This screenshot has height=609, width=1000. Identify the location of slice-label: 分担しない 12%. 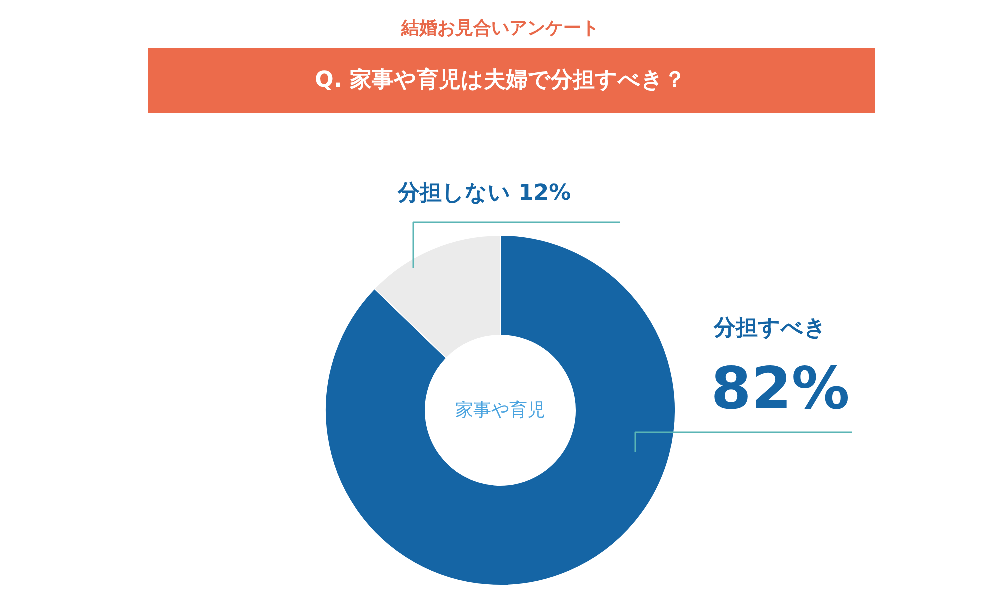
(484, 193).